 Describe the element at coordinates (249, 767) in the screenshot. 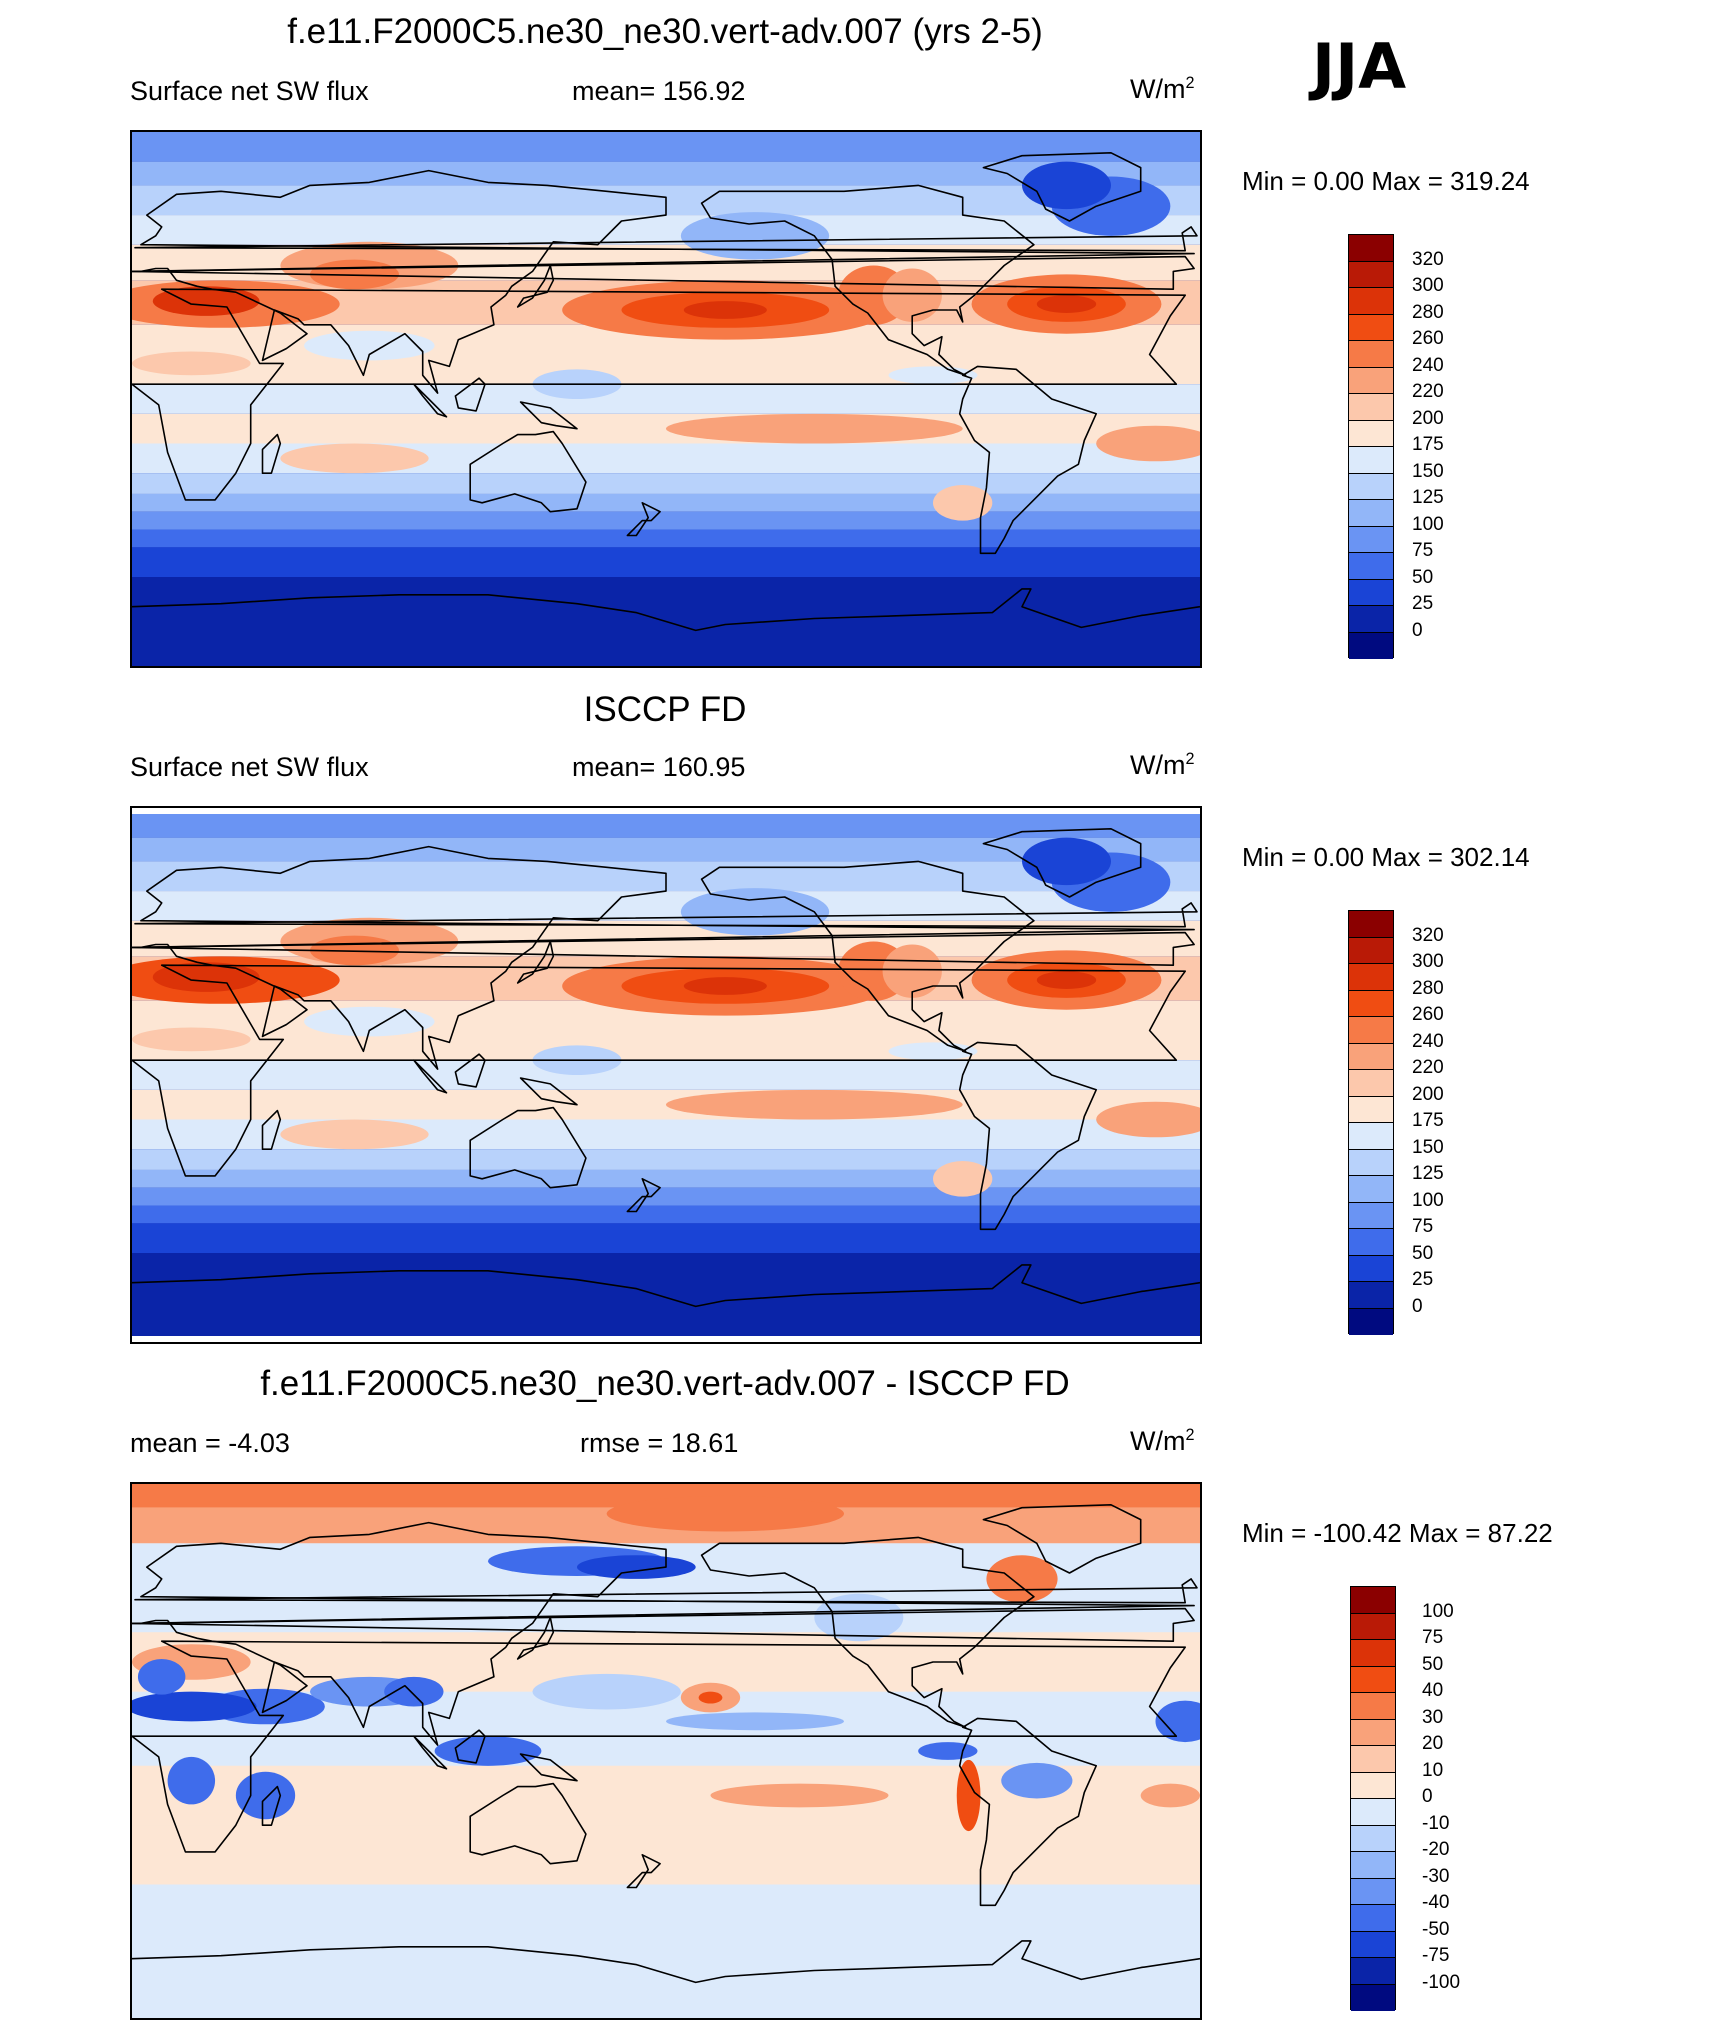

I see `panel-2-variable-label: Surface net SW flux` at that location.